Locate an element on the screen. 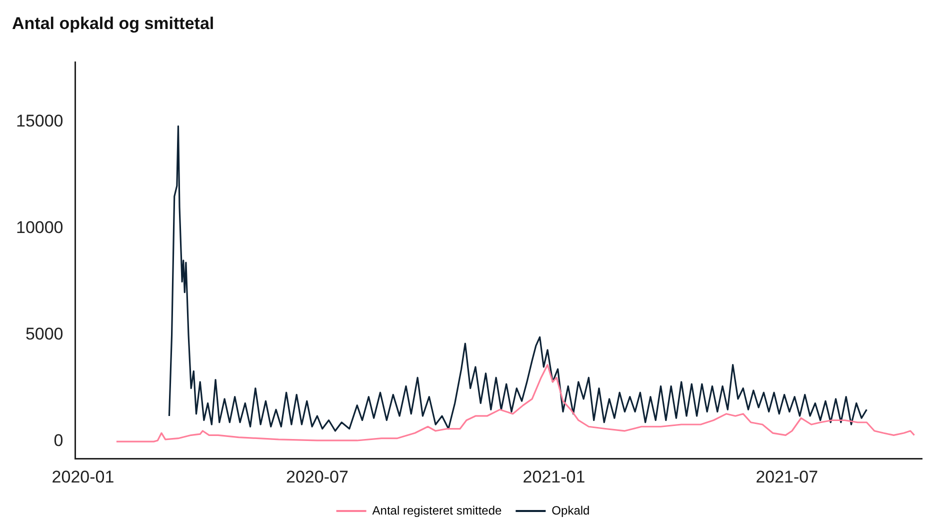 This screenshot has width=947, height=527. x-tick-label: 2021-01 is located at coordinates (554, 476).